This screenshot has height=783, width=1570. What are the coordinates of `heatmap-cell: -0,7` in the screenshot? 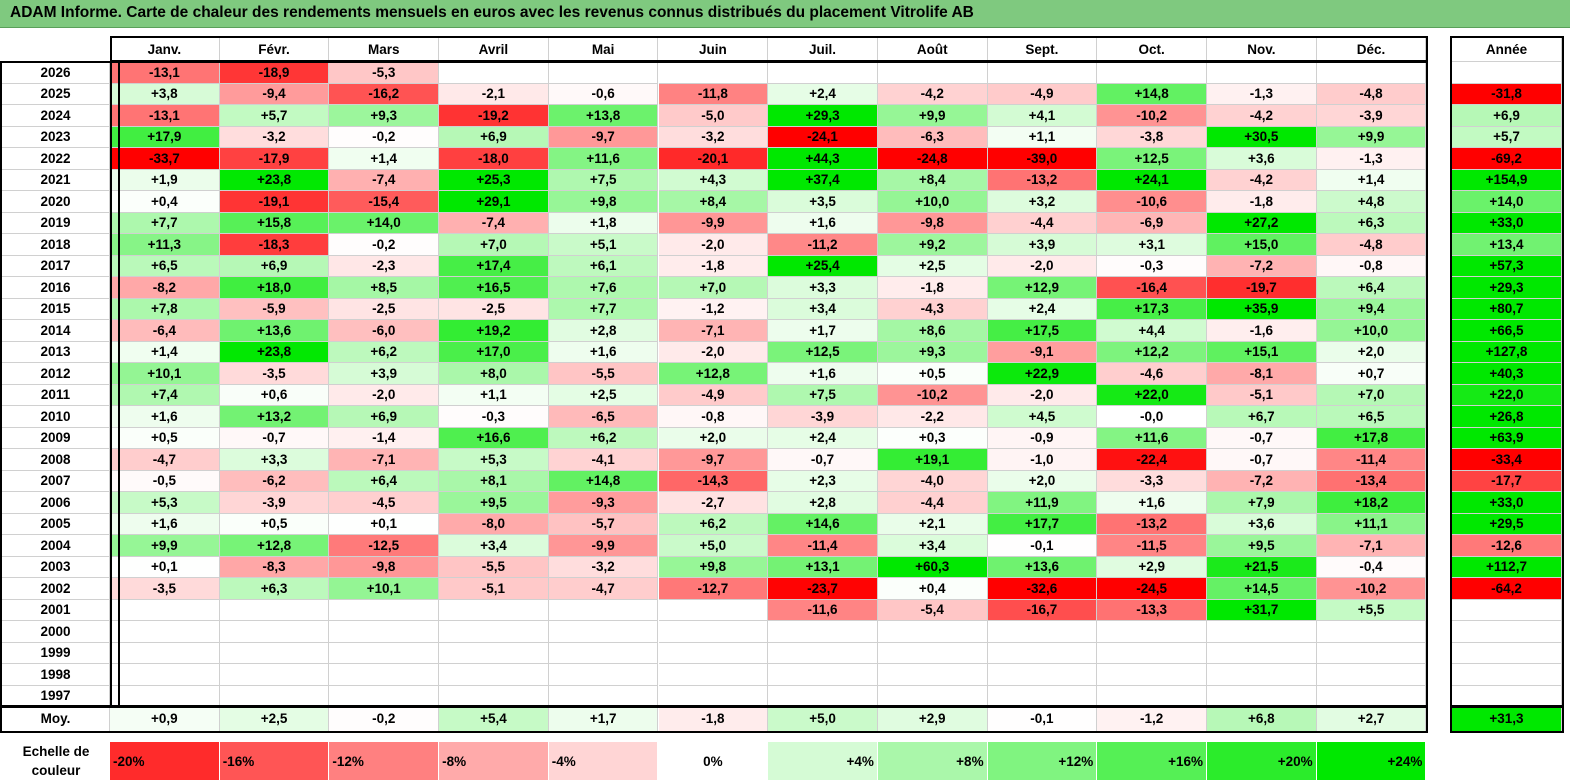 It's located at (1262, 460).